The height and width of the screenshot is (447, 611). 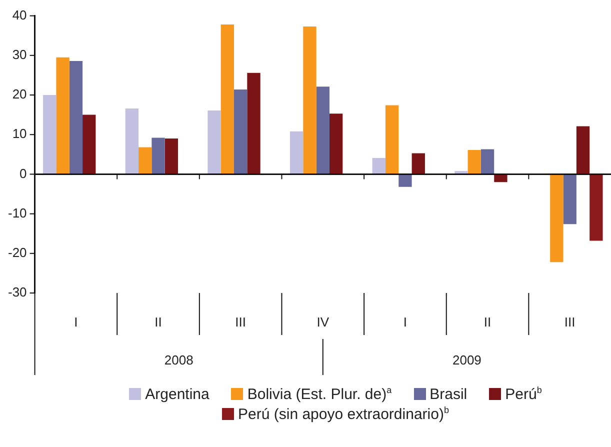 I want to click on y-tick-label: -30, so click(x=17, y=292).